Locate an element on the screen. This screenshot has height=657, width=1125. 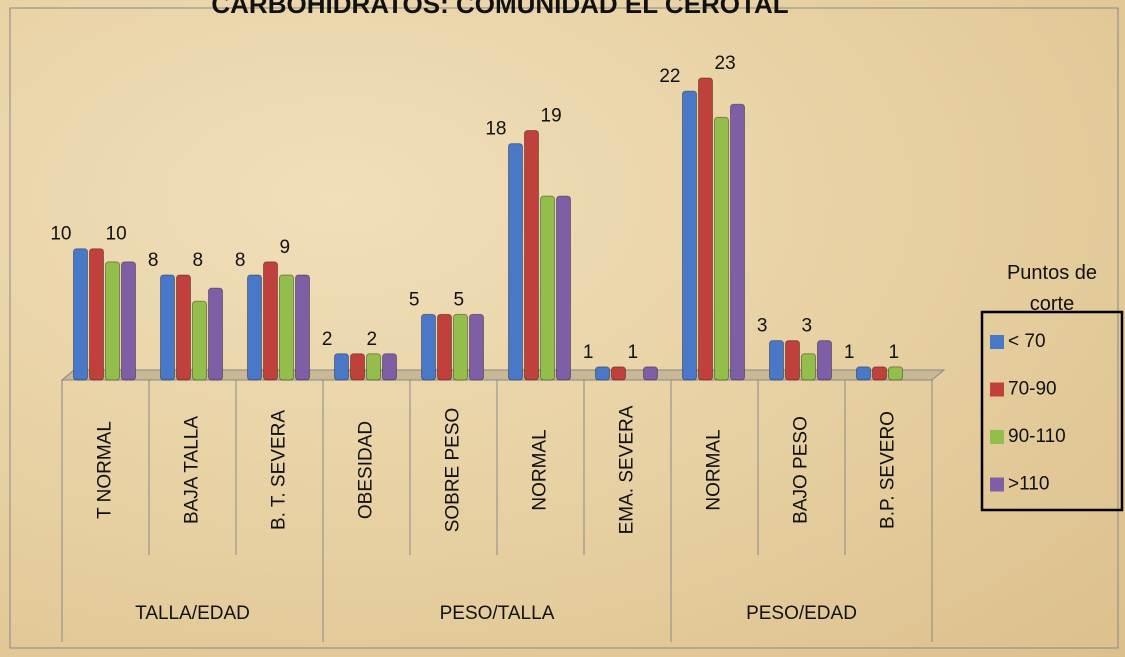
legend-title: Puntos de corte is located at coordinates (1052, 288).